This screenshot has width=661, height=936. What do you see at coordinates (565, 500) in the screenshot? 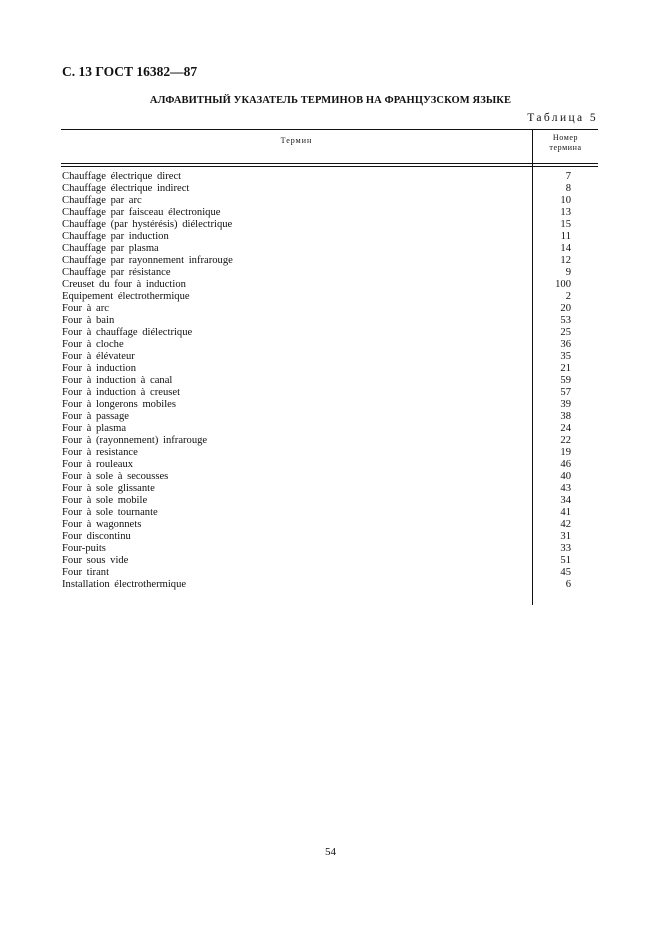
I see `term-number-cell: 34` at bounding box center [565, 500].